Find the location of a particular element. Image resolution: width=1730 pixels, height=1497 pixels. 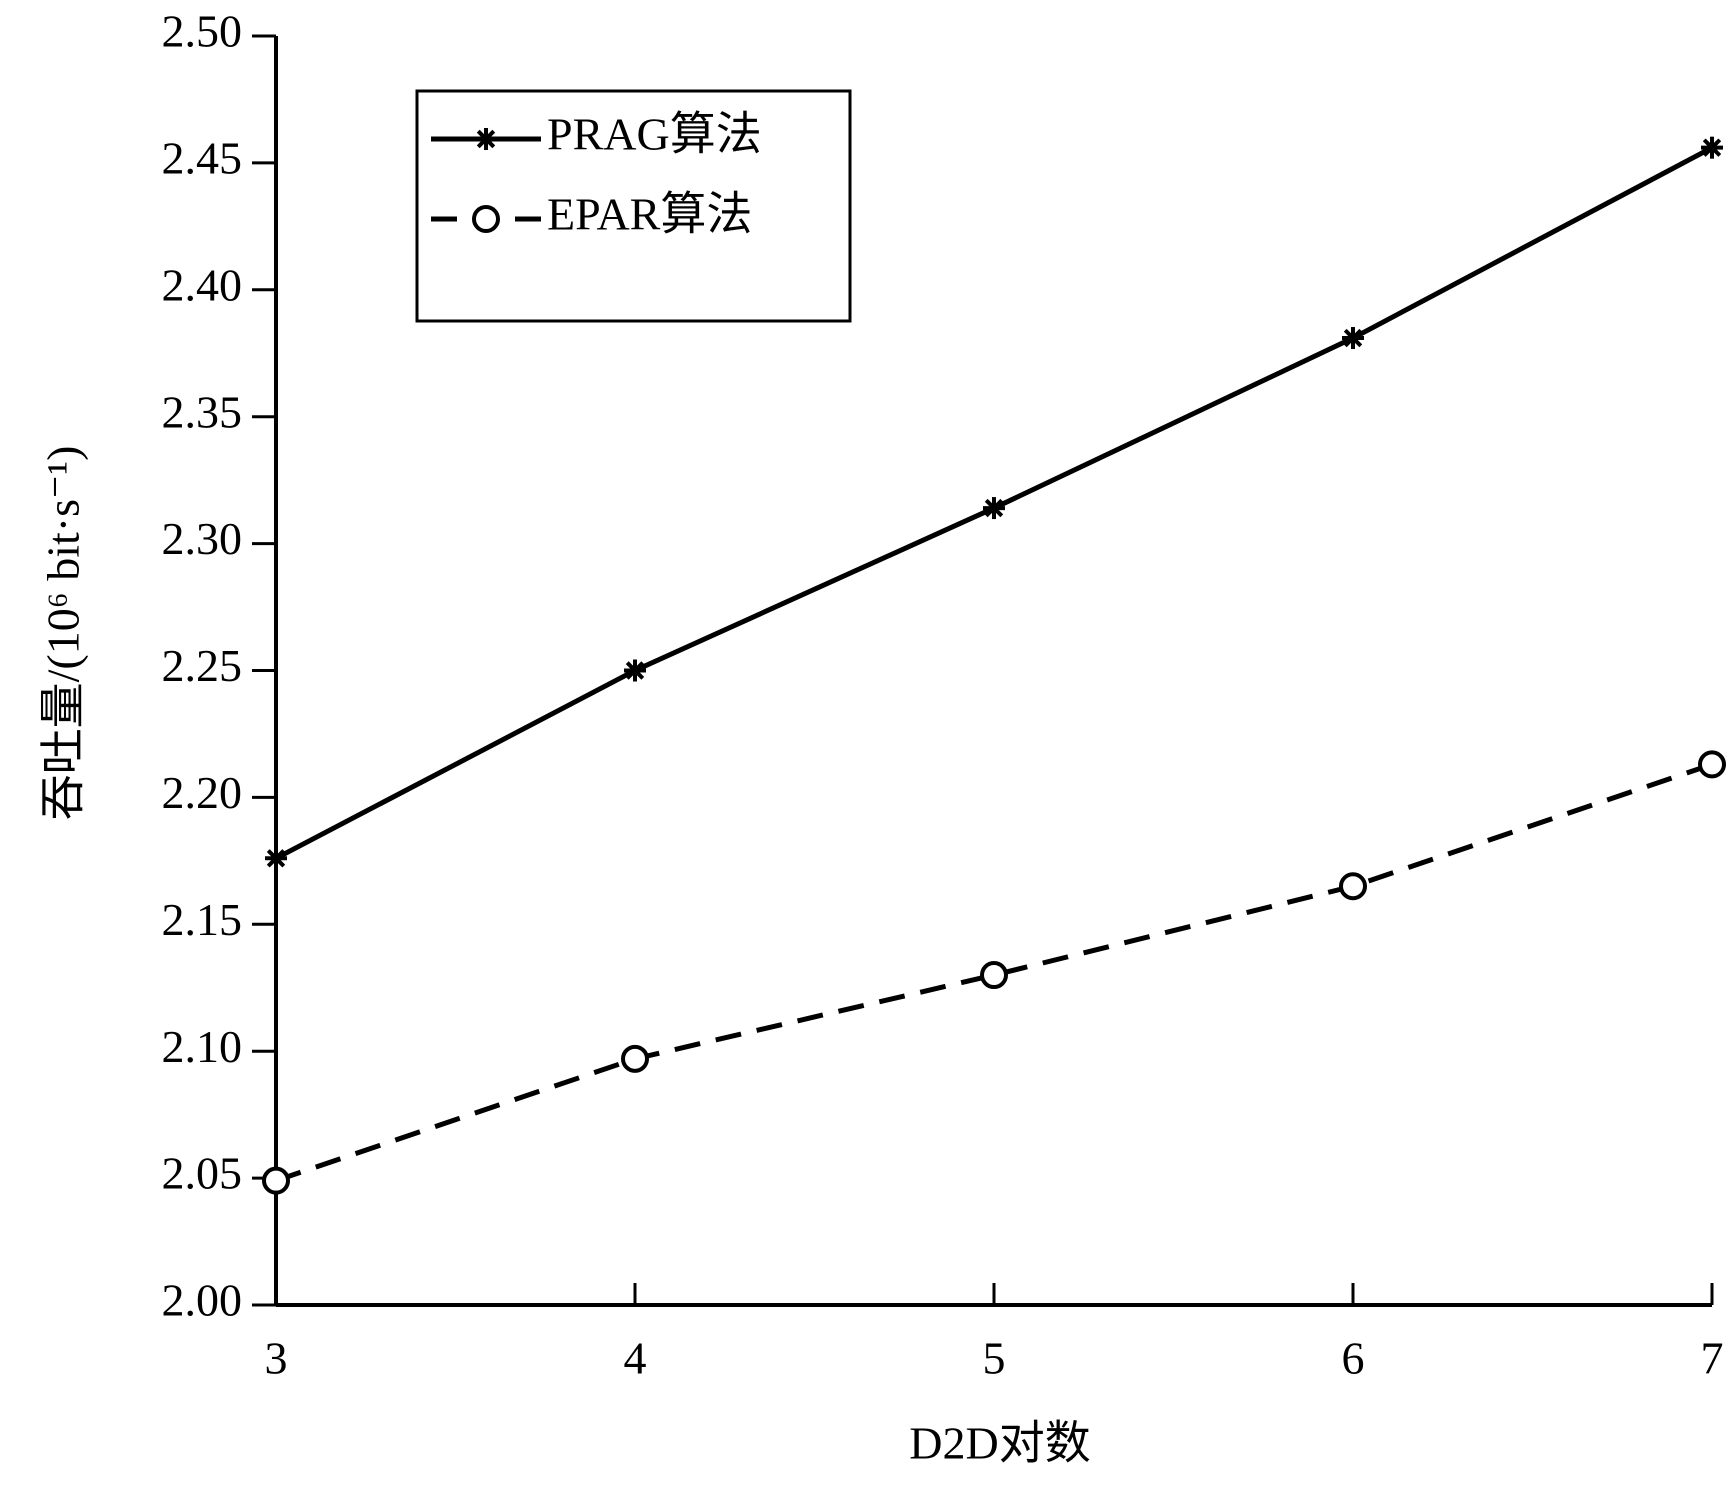

y-tick-label: 2.45 is located at coordinates (202, 157).